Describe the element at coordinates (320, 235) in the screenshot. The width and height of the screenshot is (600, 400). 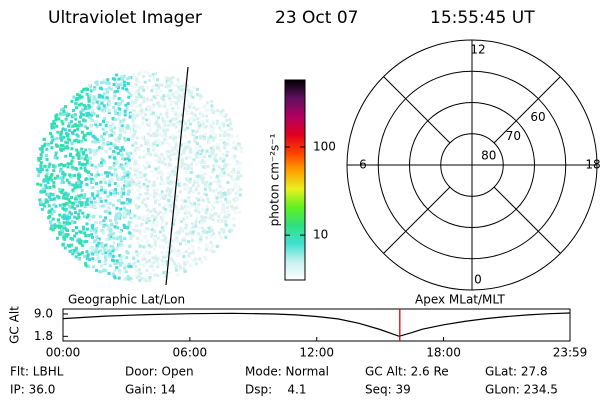
I see `colorbar-tick-label: 10` at that location.